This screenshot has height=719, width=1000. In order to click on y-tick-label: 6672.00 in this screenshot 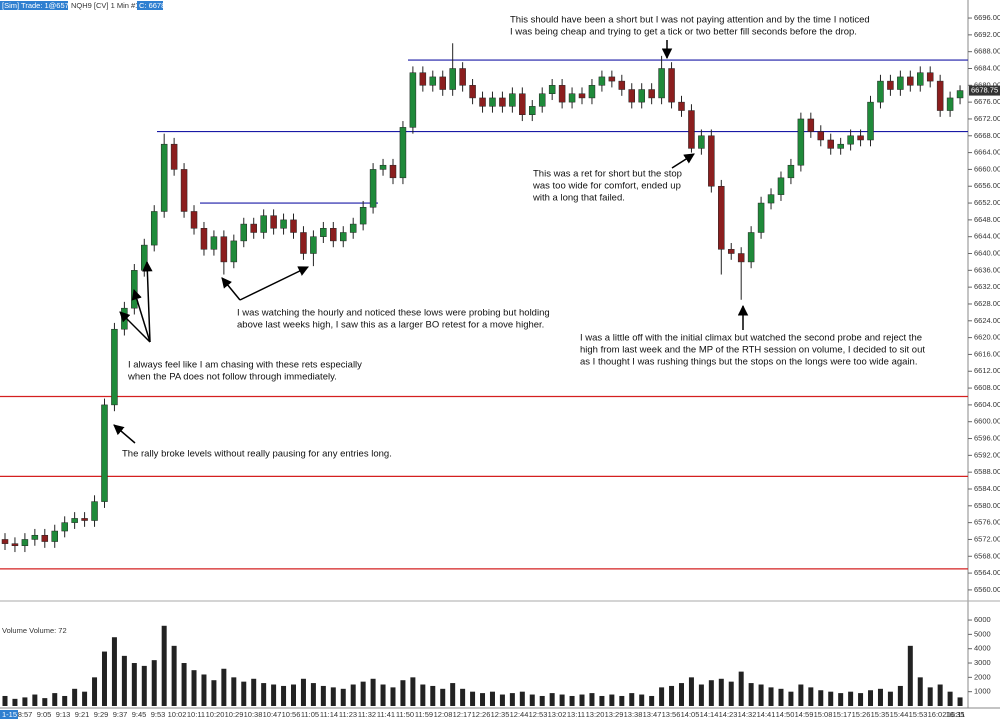, I will do `click(987, 118)`.